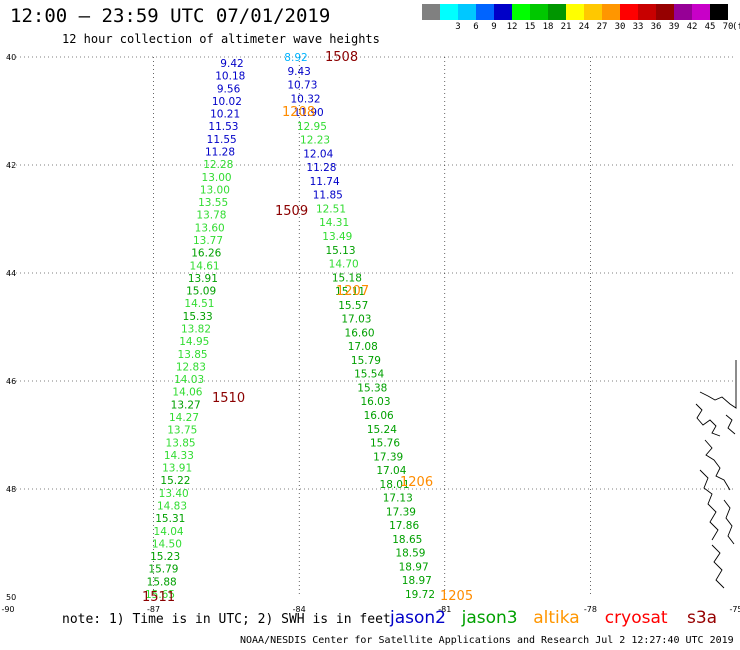 Image resolution: width=740 pixels, height=650 pixels. What do you see at coordinates (375, 402) in the screenshot?
I see `wave-height-label: 16.03` at bounding box center [375, 402].